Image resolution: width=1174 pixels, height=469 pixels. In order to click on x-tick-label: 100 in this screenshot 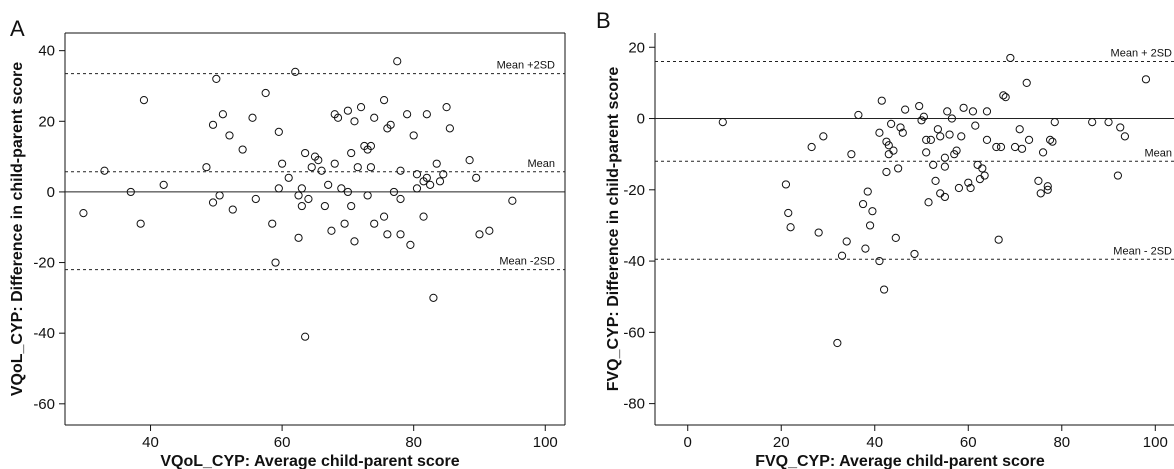, I will do `click(1155, 442)`.